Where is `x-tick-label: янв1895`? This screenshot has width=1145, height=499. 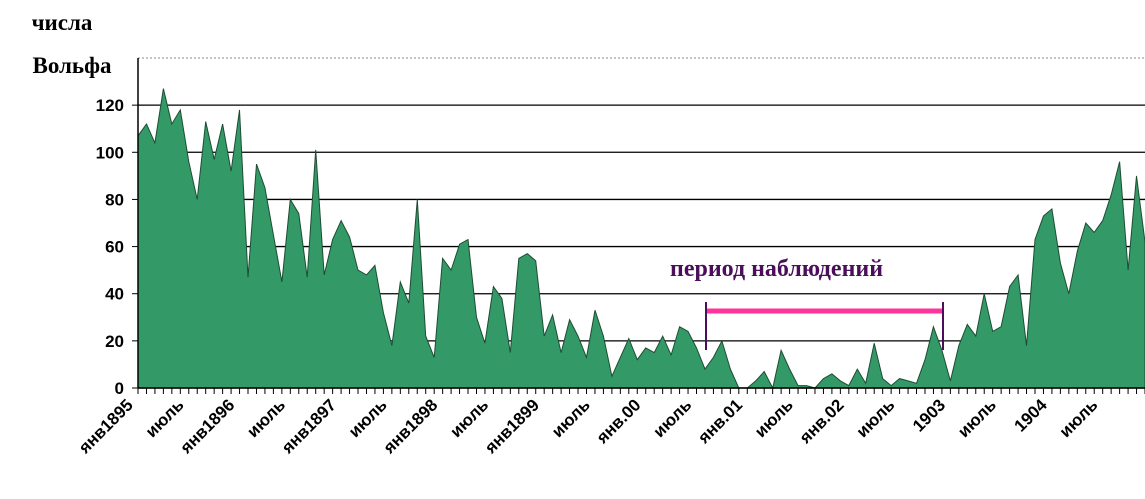
x-tick-label: янв1895 is located at coordinates (105, 426).